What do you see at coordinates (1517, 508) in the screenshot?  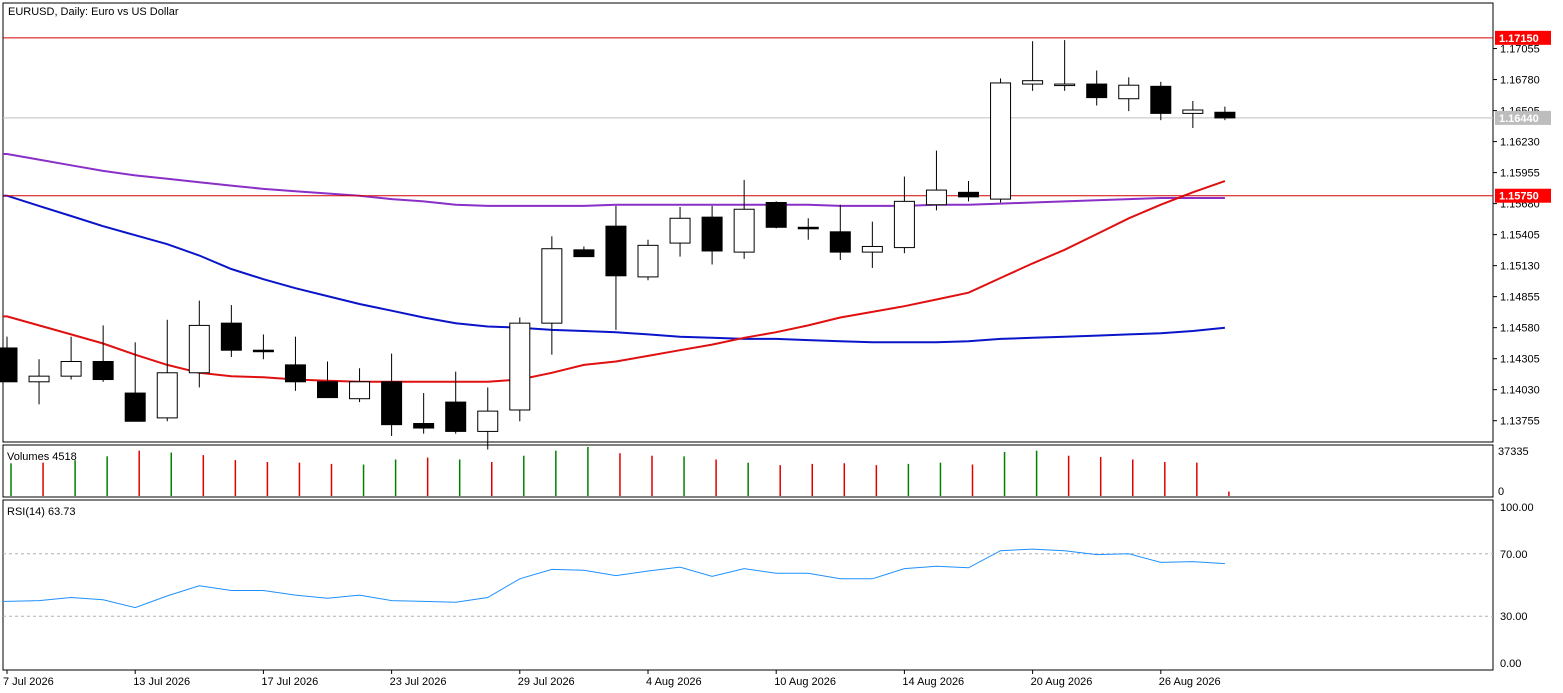 I see `rsi-axis-label: 100.00` at bounding box center [1517, 508].